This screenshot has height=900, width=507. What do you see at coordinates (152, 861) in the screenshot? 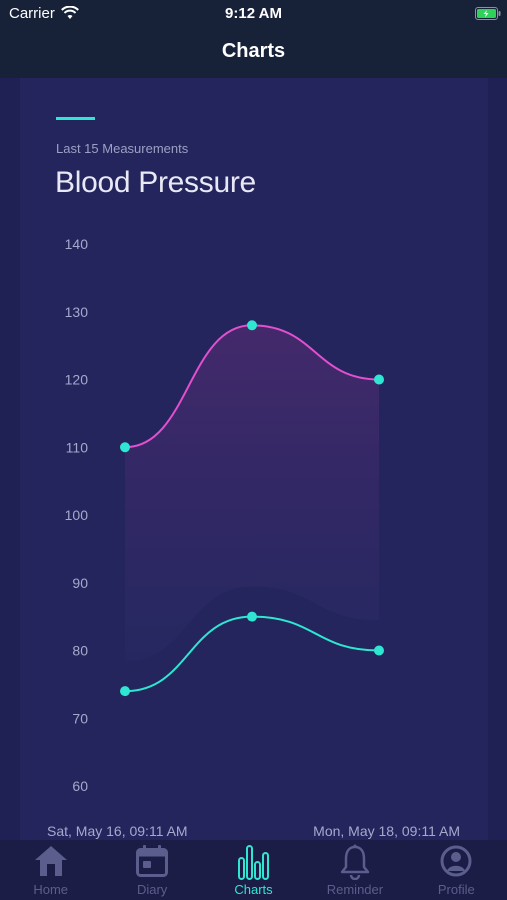
I see `calendar-icon` at bounding box center [152, 861].